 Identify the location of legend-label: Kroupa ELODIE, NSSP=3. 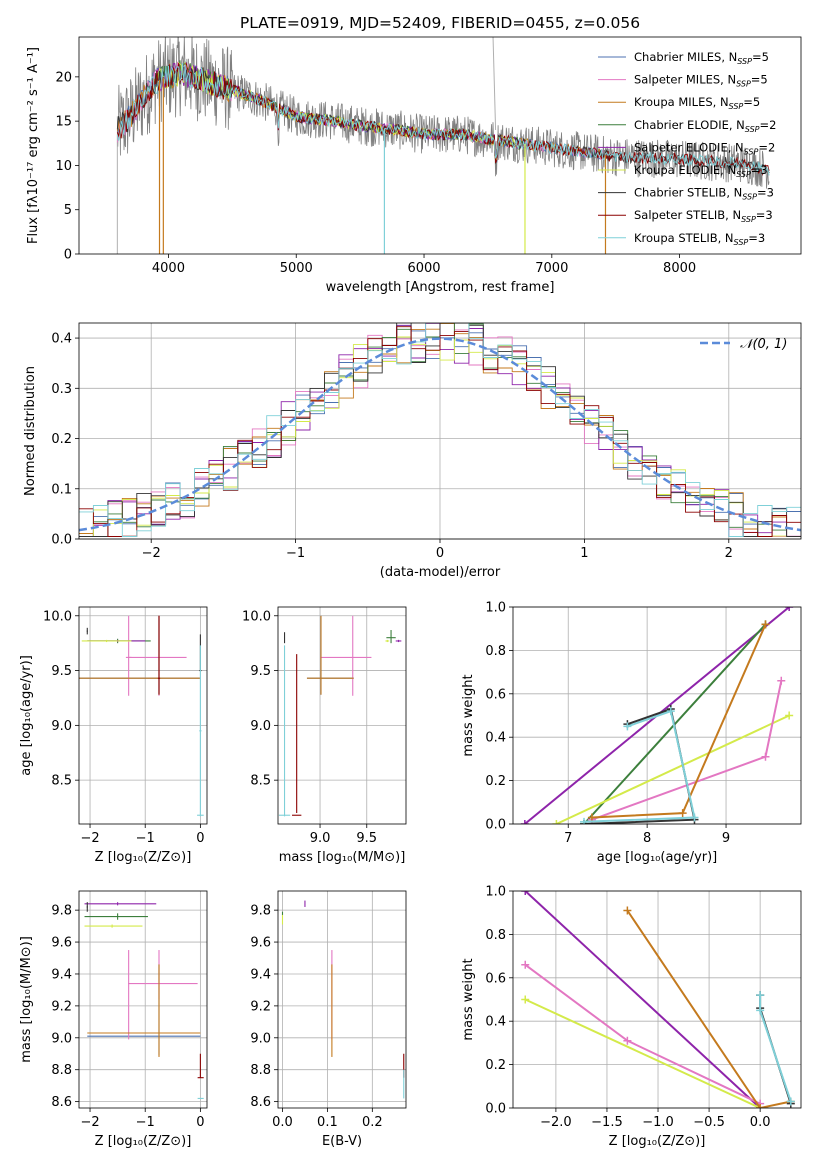
(701, 171).